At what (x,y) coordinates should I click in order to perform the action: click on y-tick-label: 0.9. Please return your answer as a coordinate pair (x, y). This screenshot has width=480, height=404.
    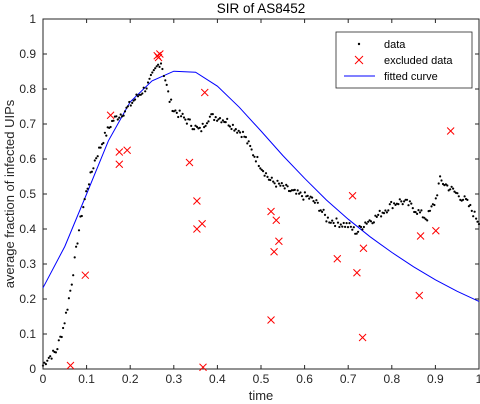
    Looking at the image, I should click on (27, 54).